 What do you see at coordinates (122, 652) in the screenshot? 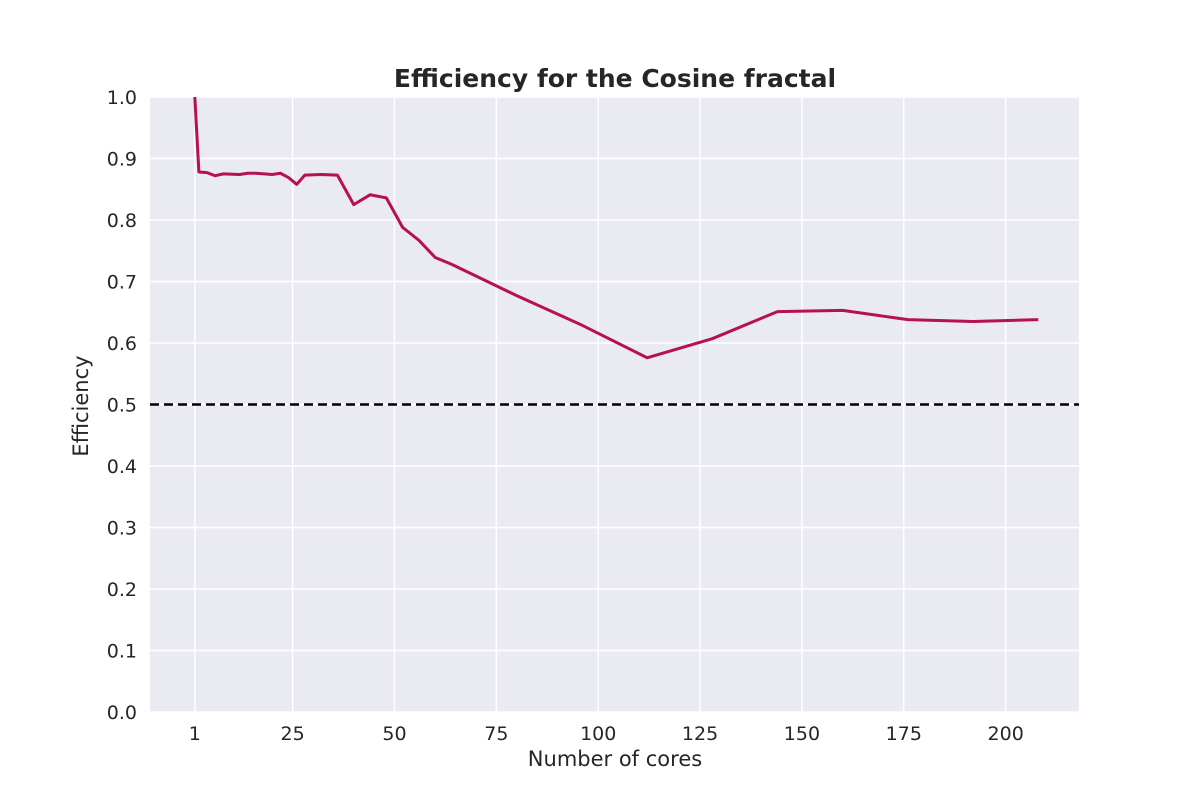
I see `y-tick-label: 0.1` at bounding box center [122, 652].